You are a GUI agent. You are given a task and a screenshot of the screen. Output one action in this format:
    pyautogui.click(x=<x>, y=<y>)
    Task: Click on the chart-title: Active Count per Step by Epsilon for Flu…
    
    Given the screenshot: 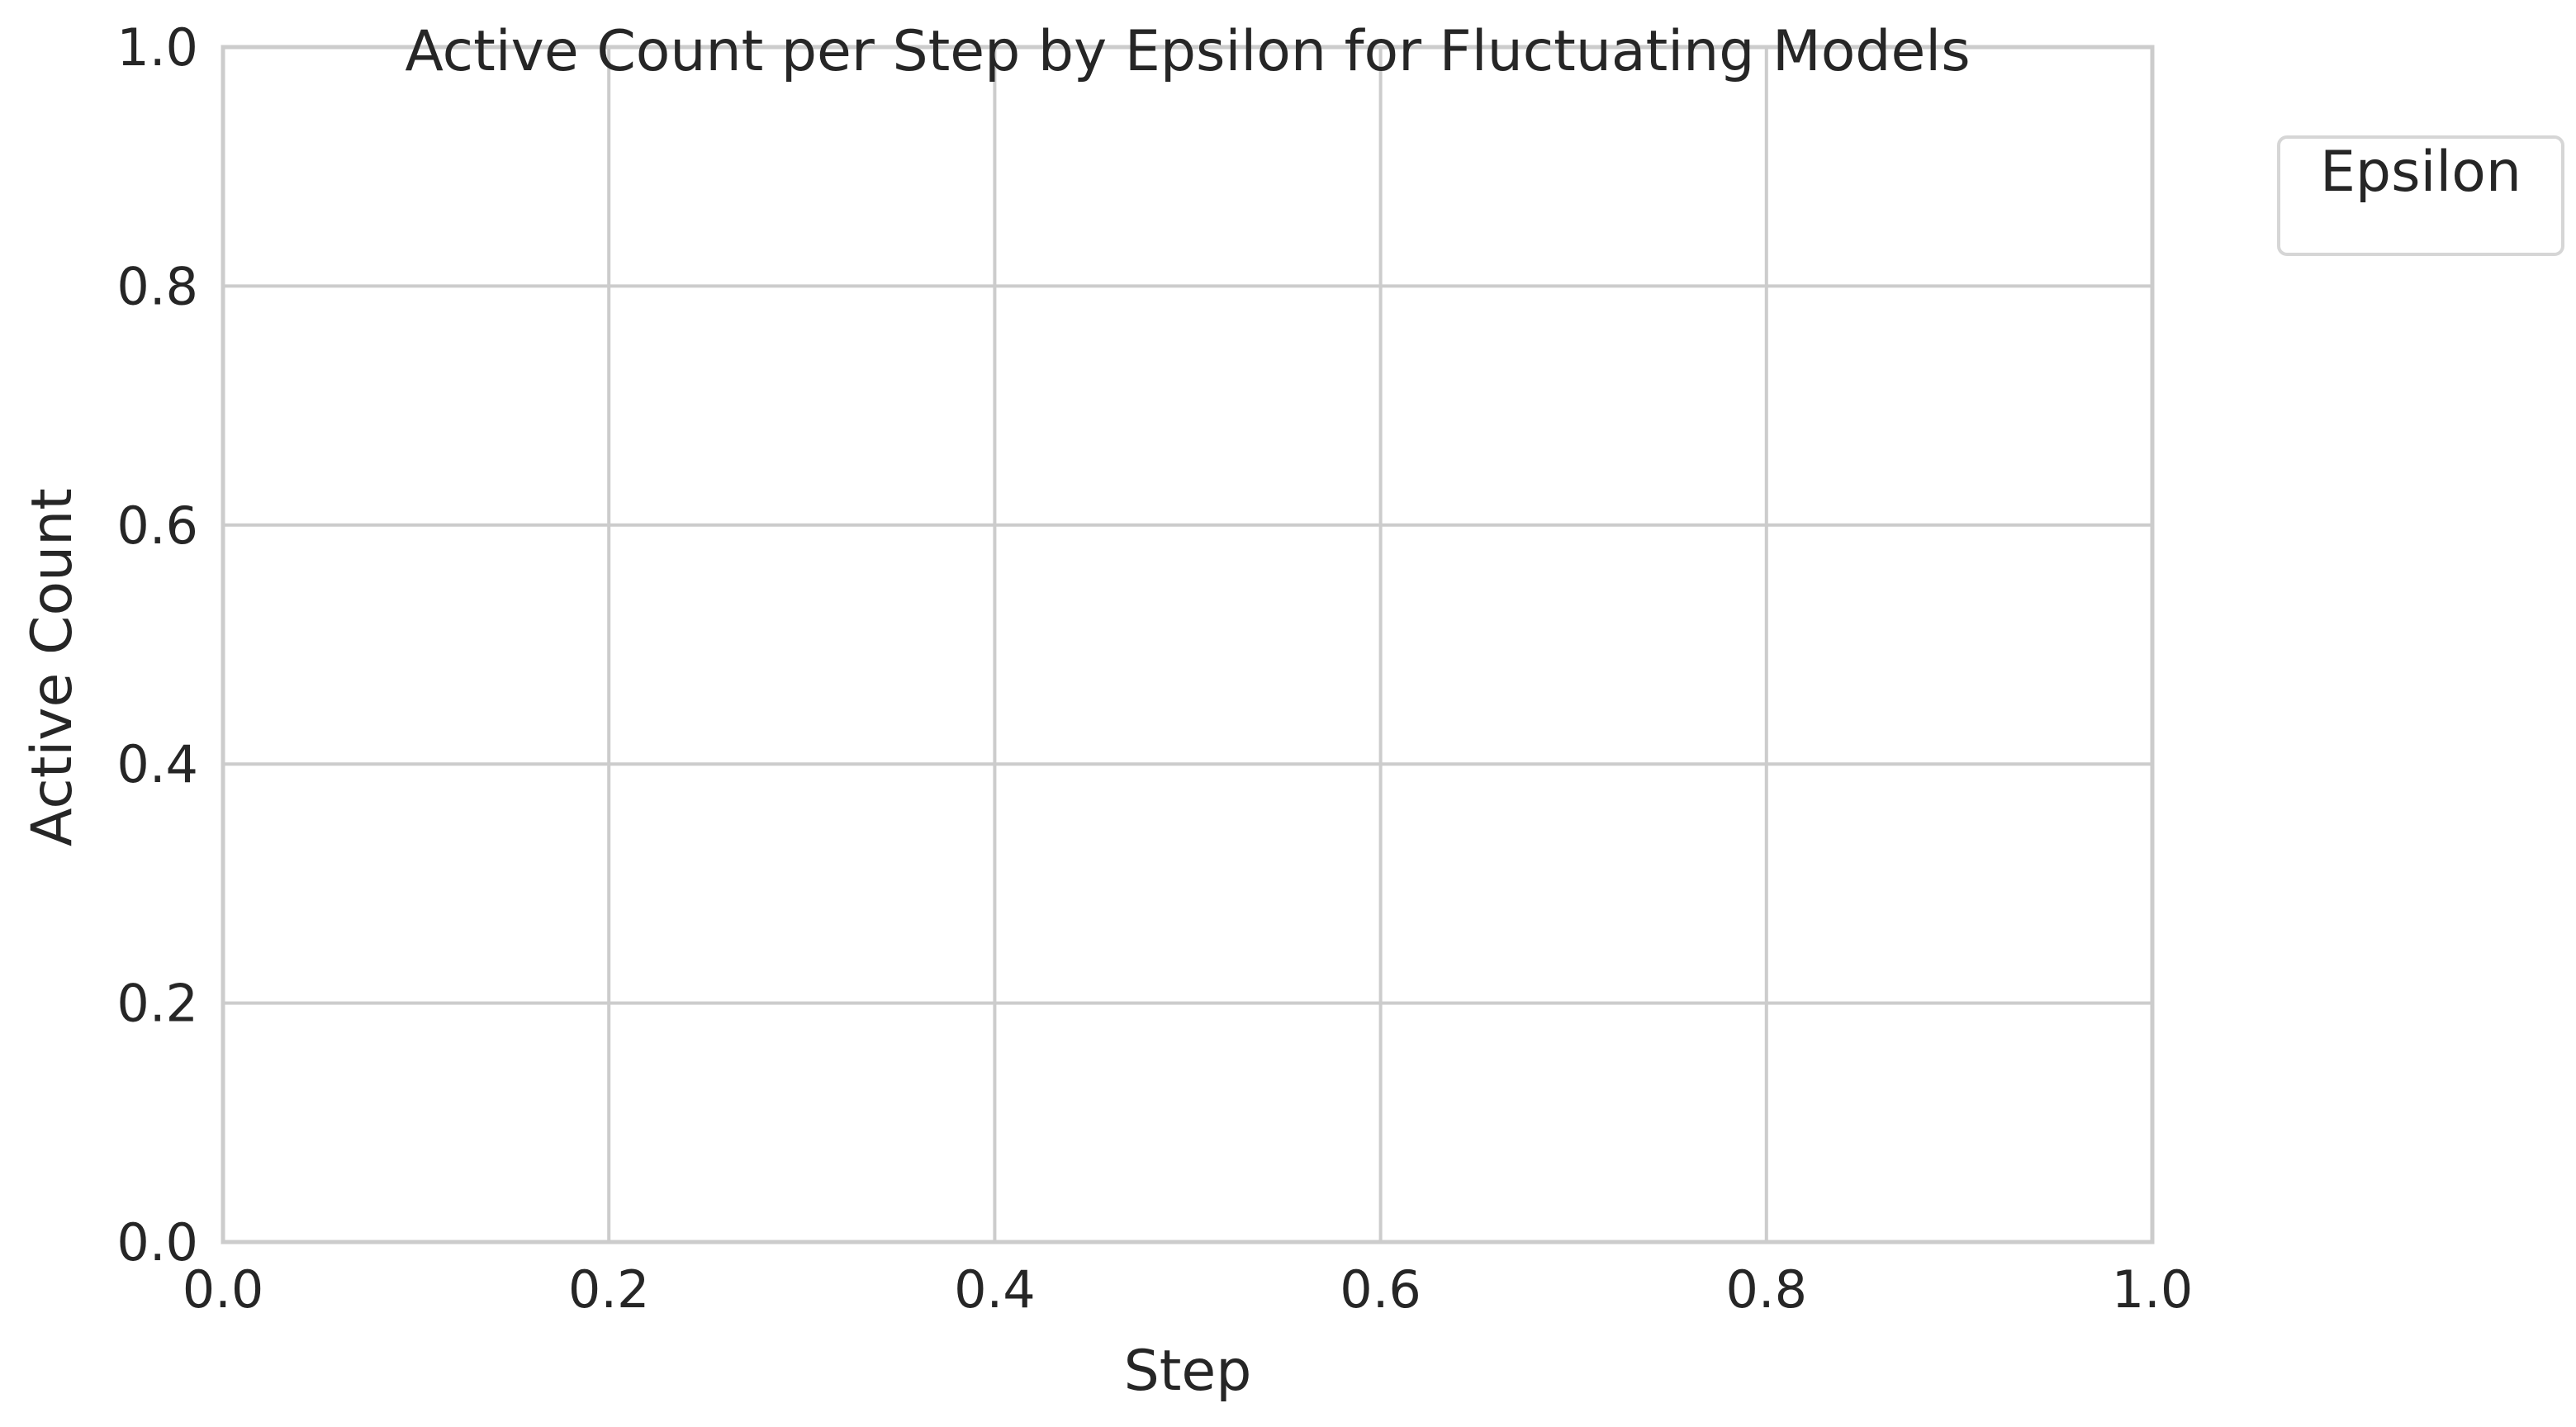 What is the action you would take?
    pyautogui.click(x=1187, y=51)
    